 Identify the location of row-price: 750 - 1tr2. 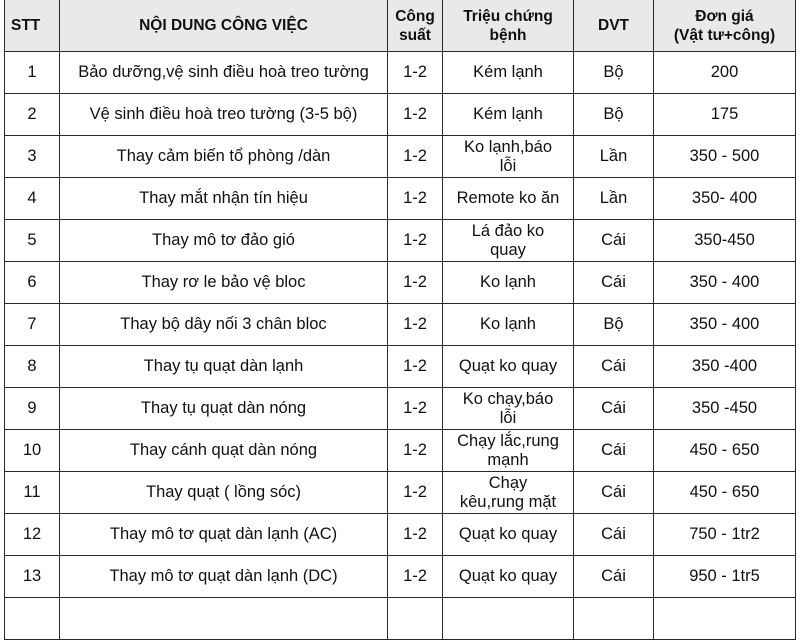
(724, 534).